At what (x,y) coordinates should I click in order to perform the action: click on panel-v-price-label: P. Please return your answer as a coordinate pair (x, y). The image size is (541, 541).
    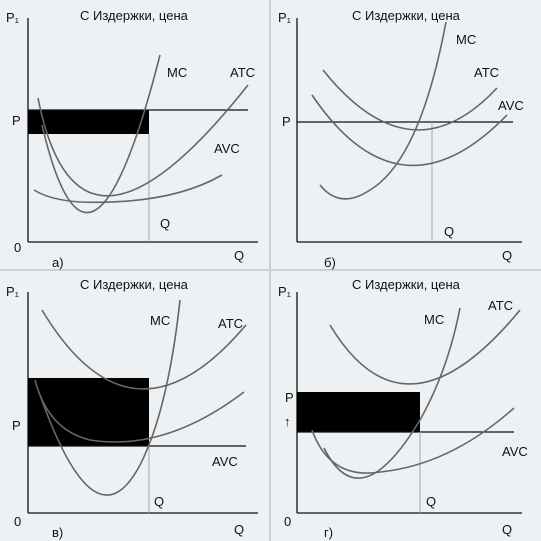
    Looking at the image, I should click on (16, 425).